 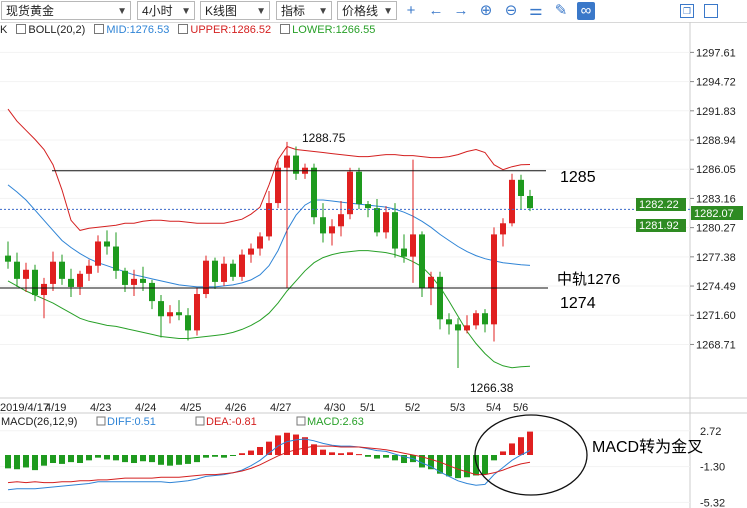 I want to click on zoom-out-icon: ⊖, so click(x=511, y=10).